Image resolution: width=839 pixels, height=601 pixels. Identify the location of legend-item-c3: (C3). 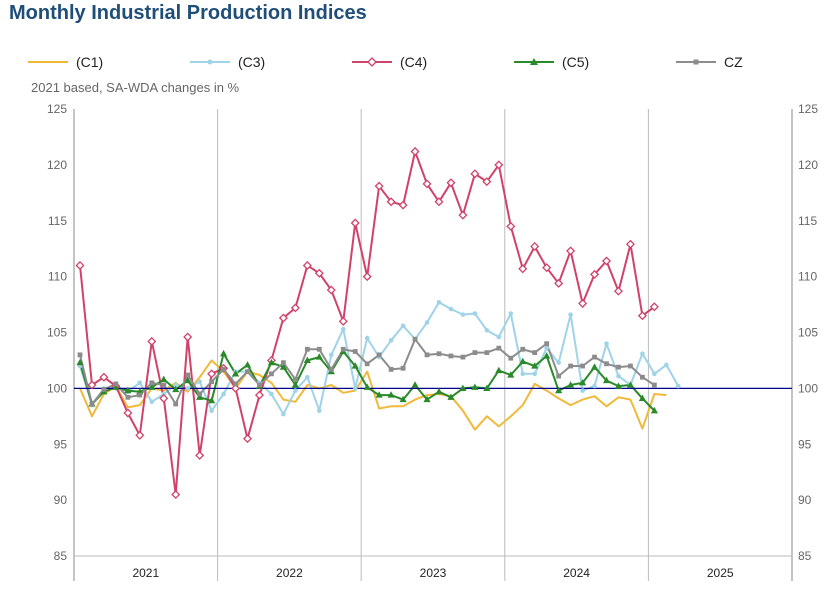
(227, 62).